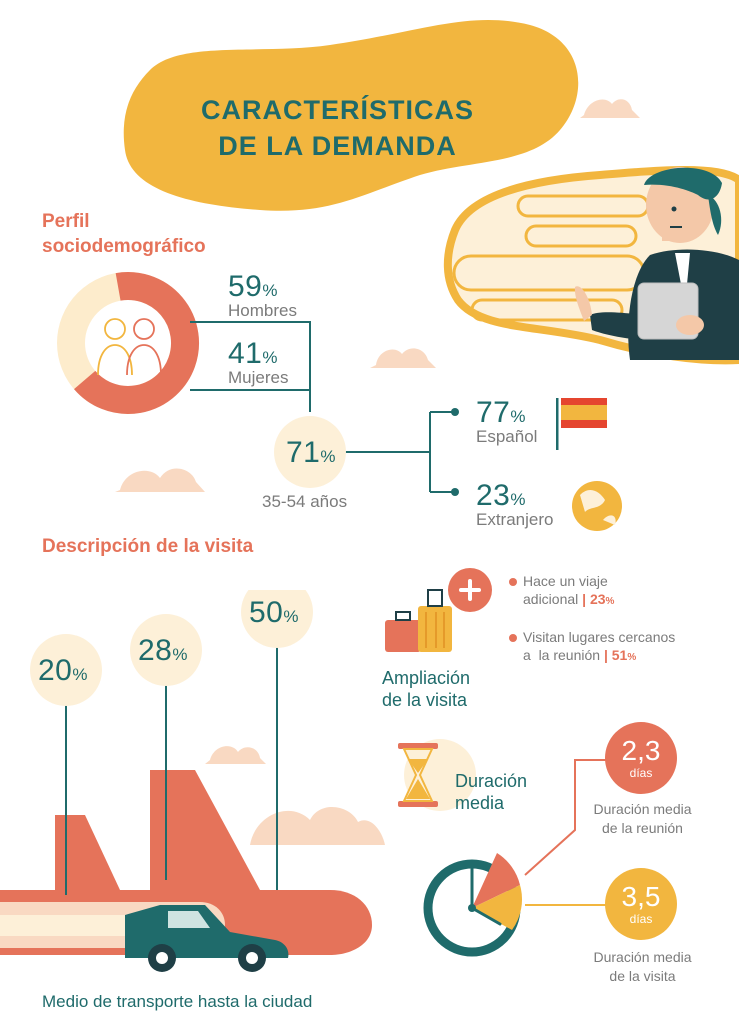 This screenshot has width=739, height=1024. What do you see at coordinates (55, 670) in the screenshot?
I see `car-percent-value: 20` at bounding box center [55, 670].